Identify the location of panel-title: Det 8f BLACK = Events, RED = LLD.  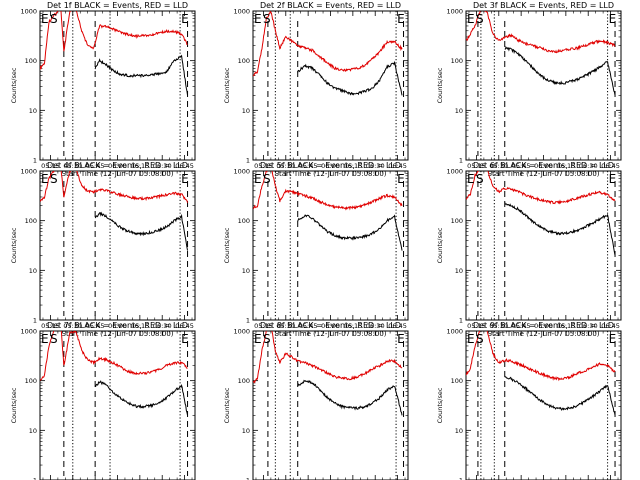
(330, 325).